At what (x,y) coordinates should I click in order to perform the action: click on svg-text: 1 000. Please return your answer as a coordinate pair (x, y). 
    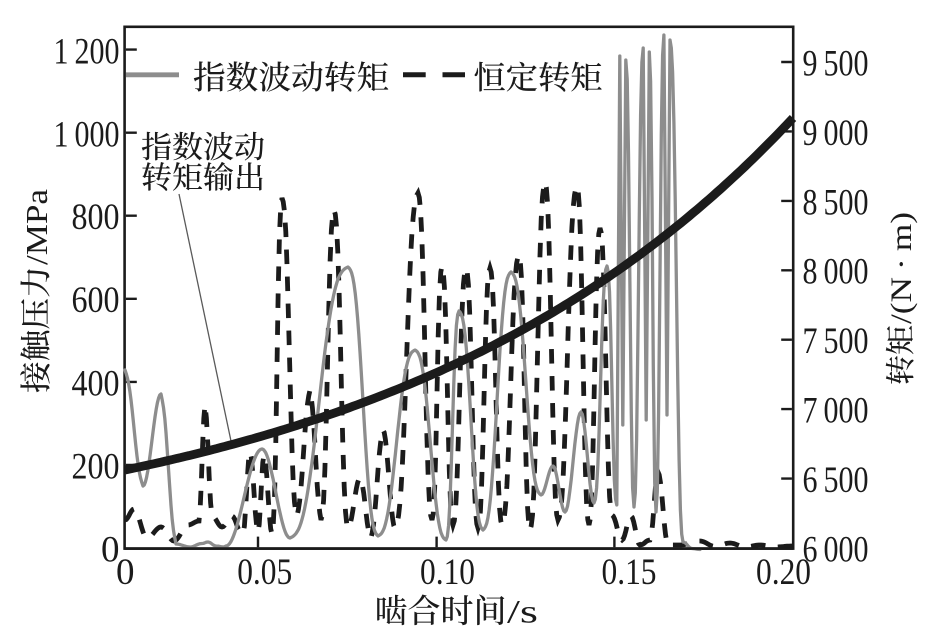
    Looking at the image, I should click on (87, 134).